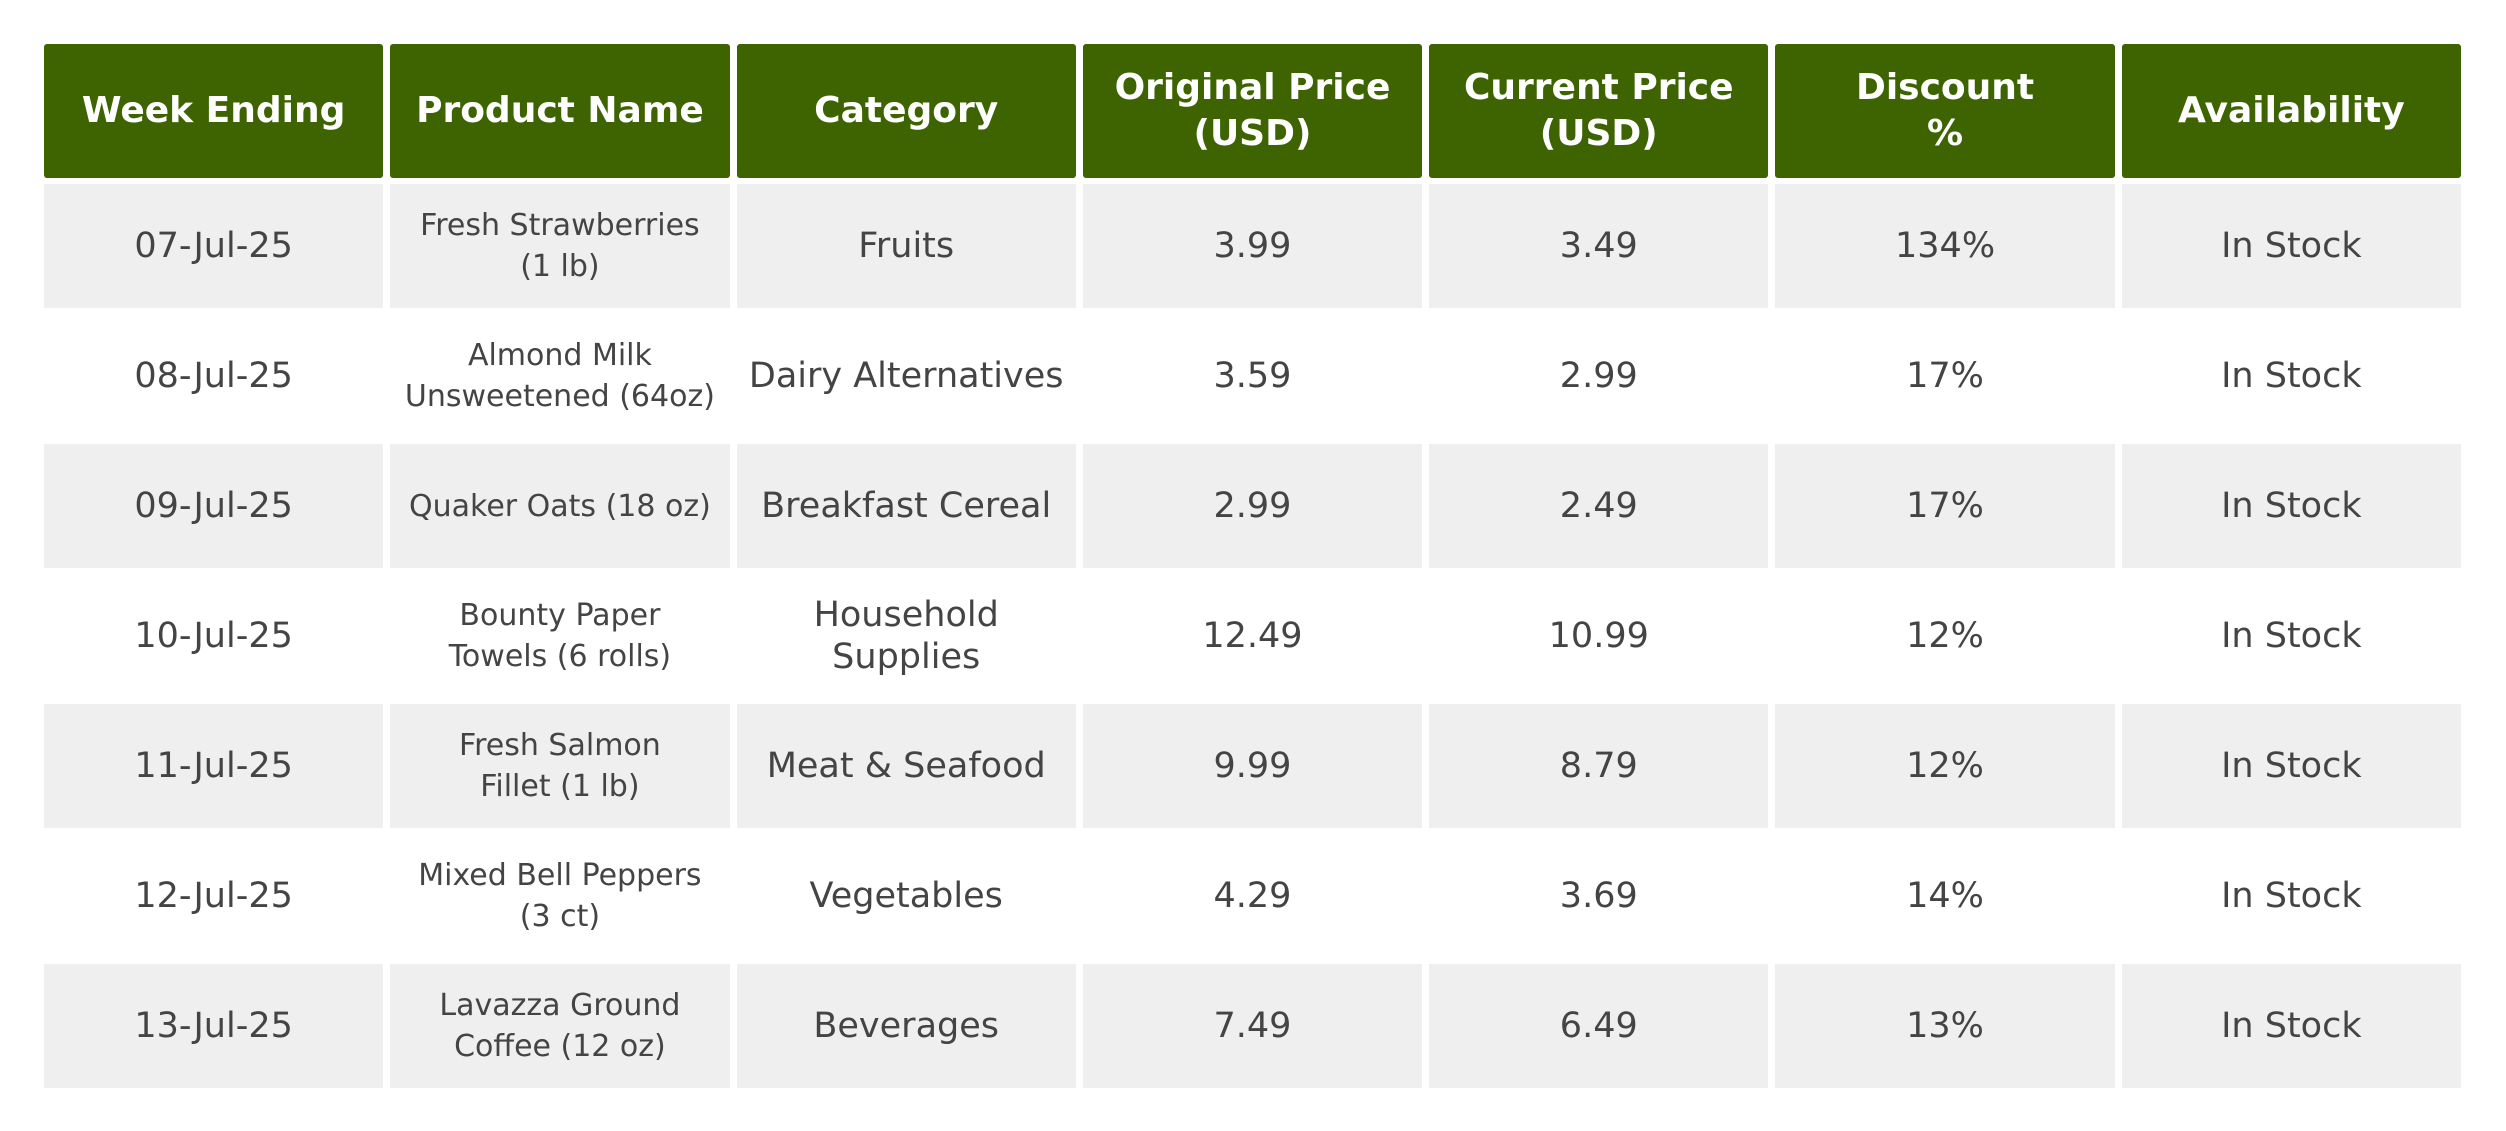 This screenshot has width=2506, height=1131. Describe the element at coordinates (1599, 1026) in the screenshot. I see `current-price-cell: 6.49` at that location.